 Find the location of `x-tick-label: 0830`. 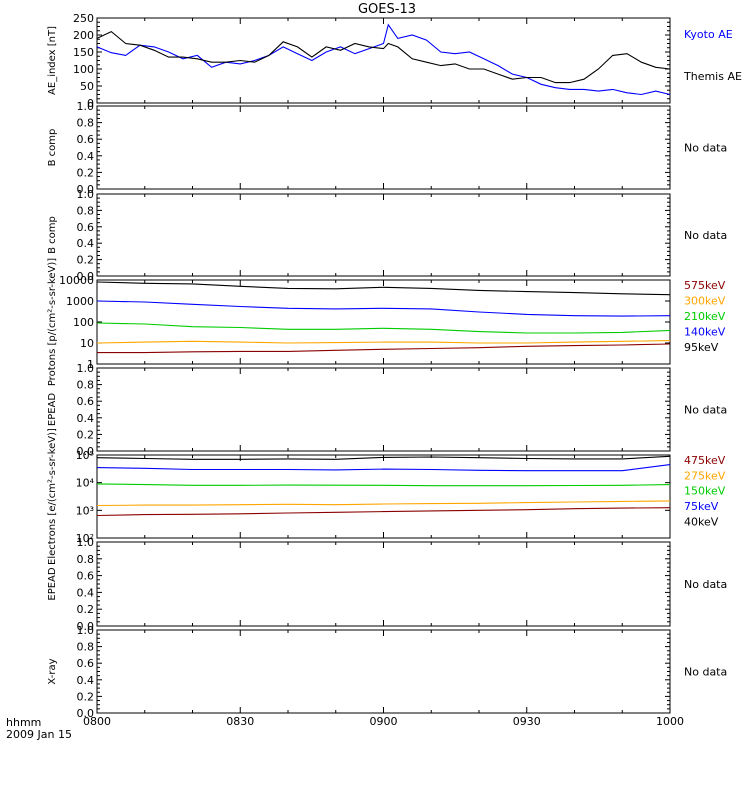

x-tick-label: 0830 is located at coordinates (240, 721).